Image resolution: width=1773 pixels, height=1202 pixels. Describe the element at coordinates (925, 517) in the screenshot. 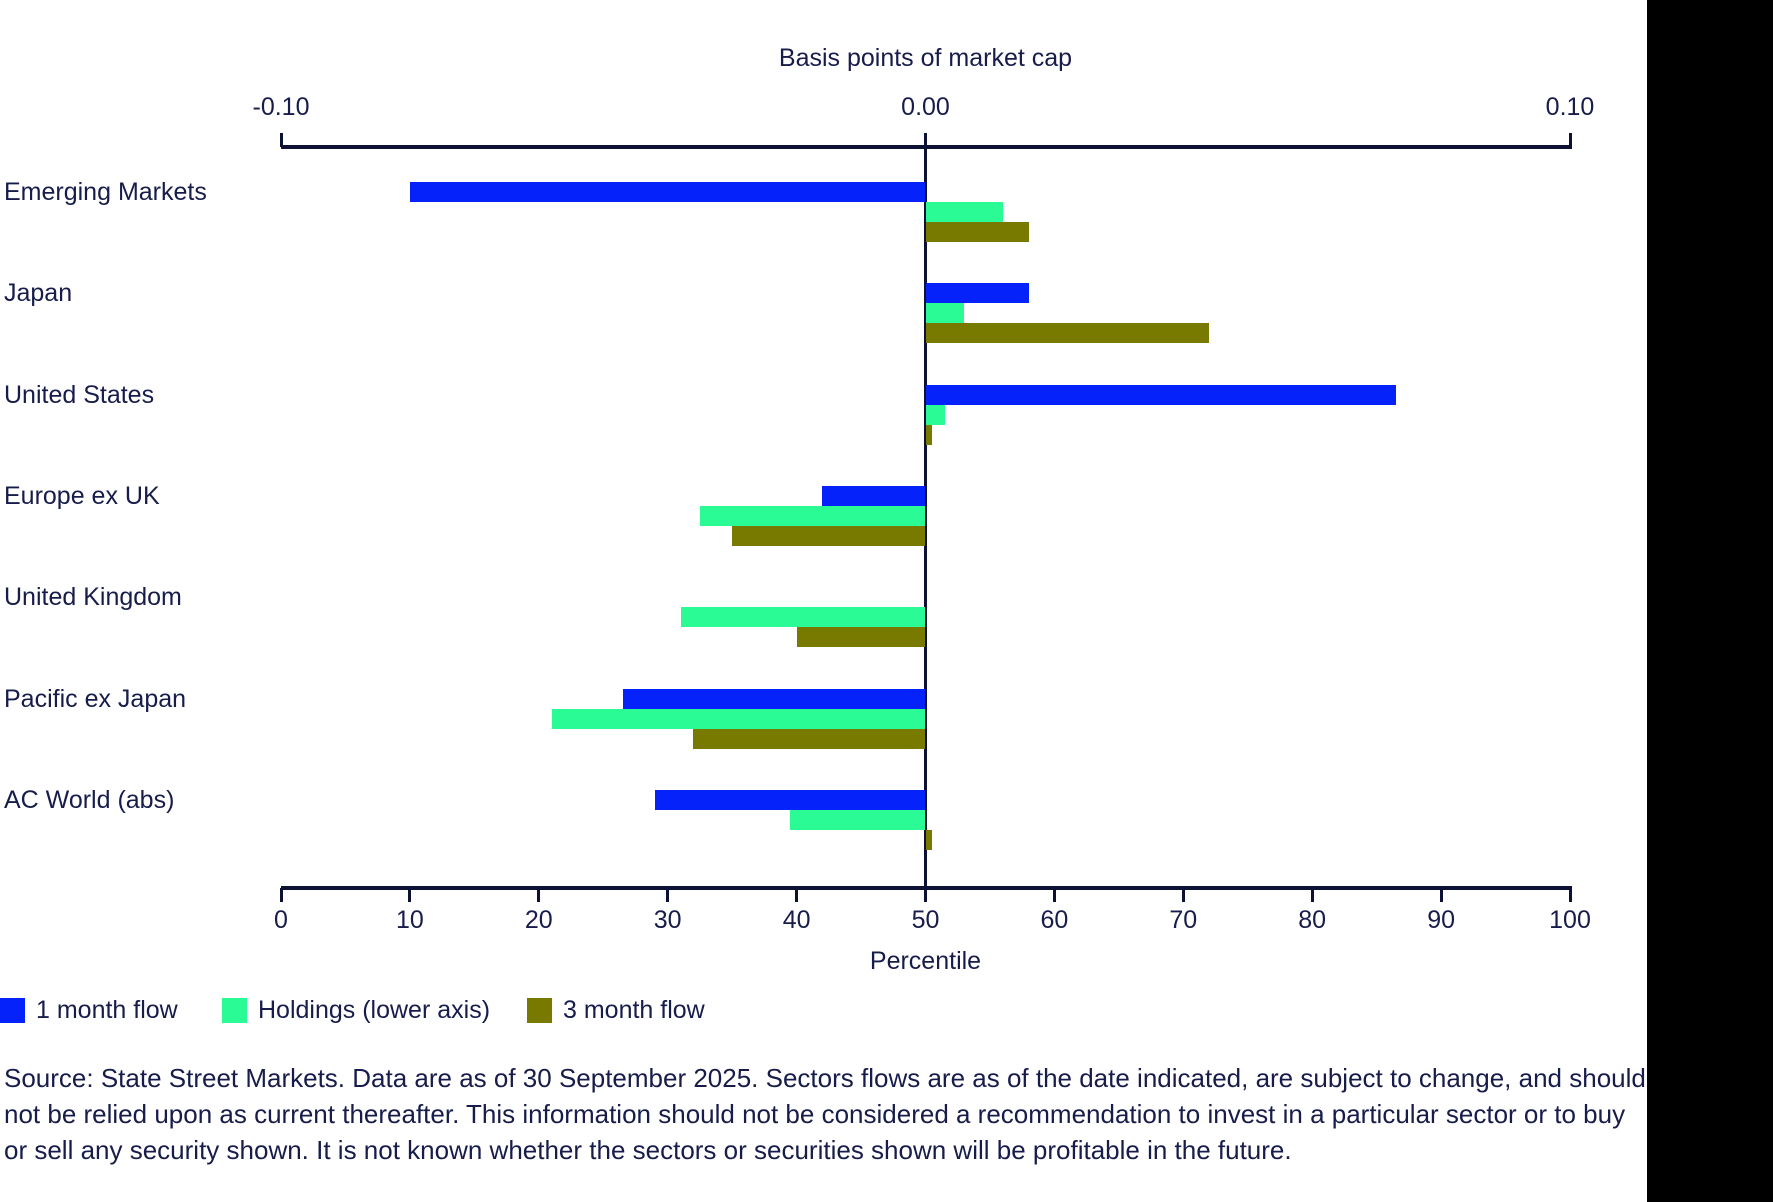

I see `zero-baseline` at that location.